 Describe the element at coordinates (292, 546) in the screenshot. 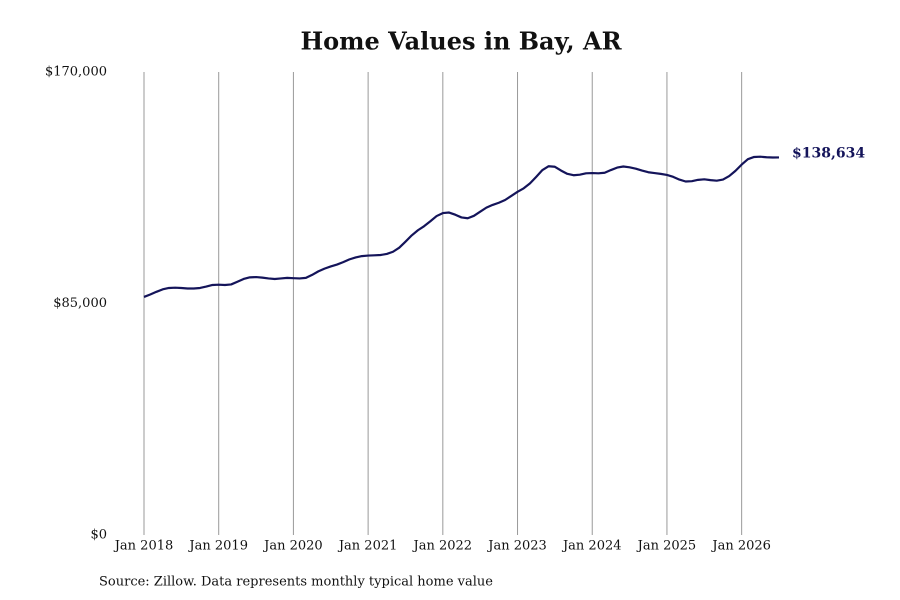

I see `x-tick-label: Jan 2020` at that location.